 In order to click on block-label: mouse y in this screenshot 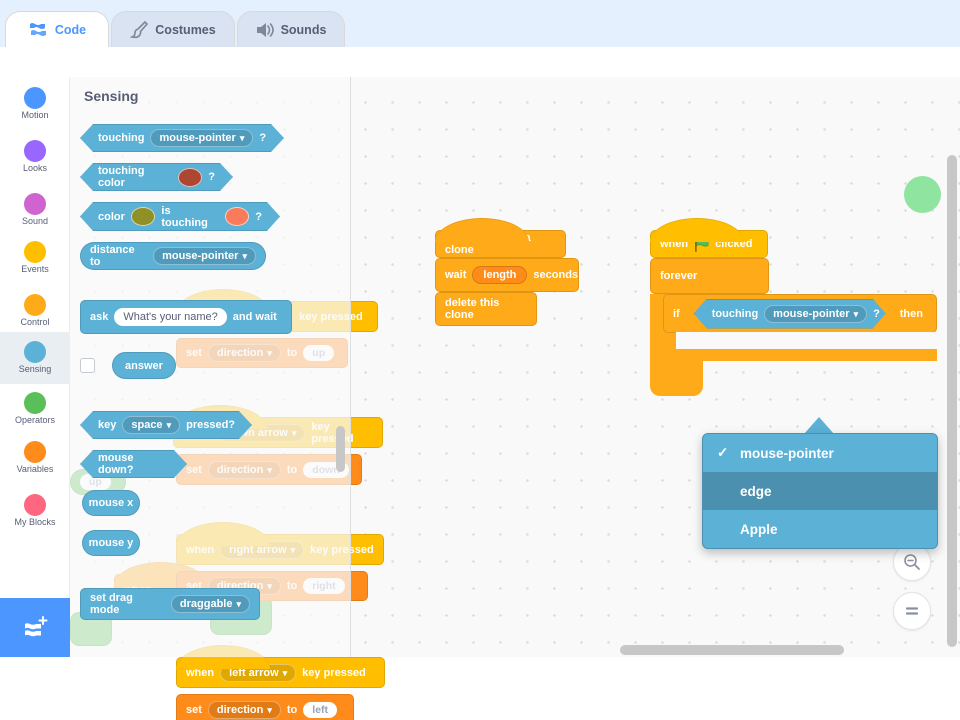, I will do `click(111, 543)`.